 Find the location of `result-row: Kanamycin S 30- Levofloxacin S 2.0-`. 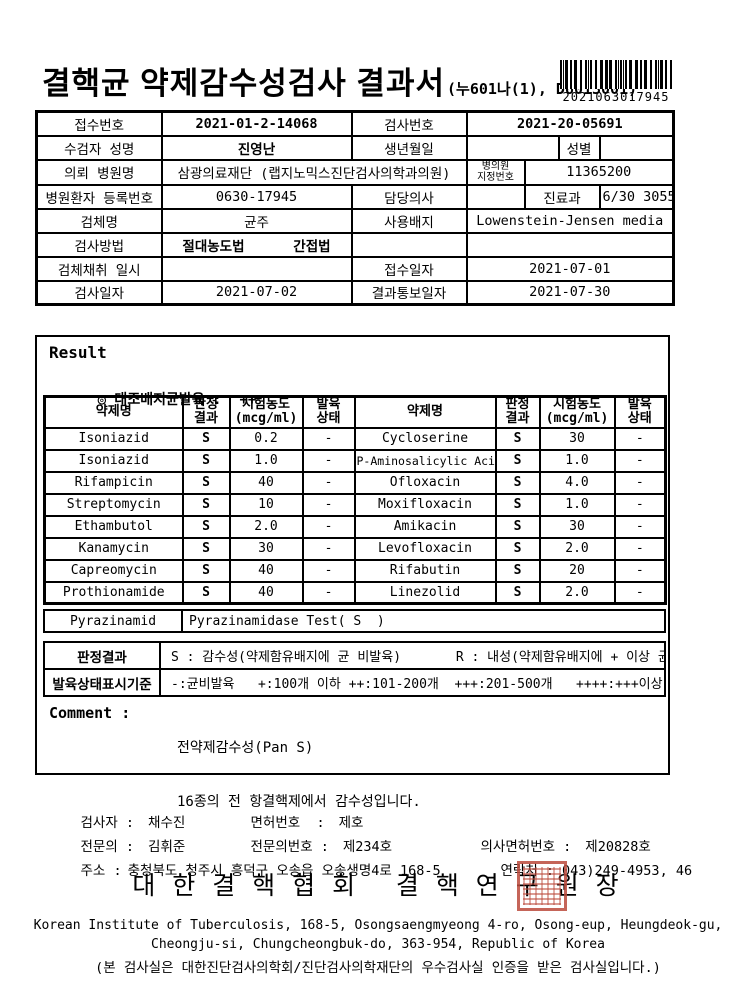

result-row: Kanamycin S 30- Levofloxacin S 2.0- is located at coordinates (355, 548).